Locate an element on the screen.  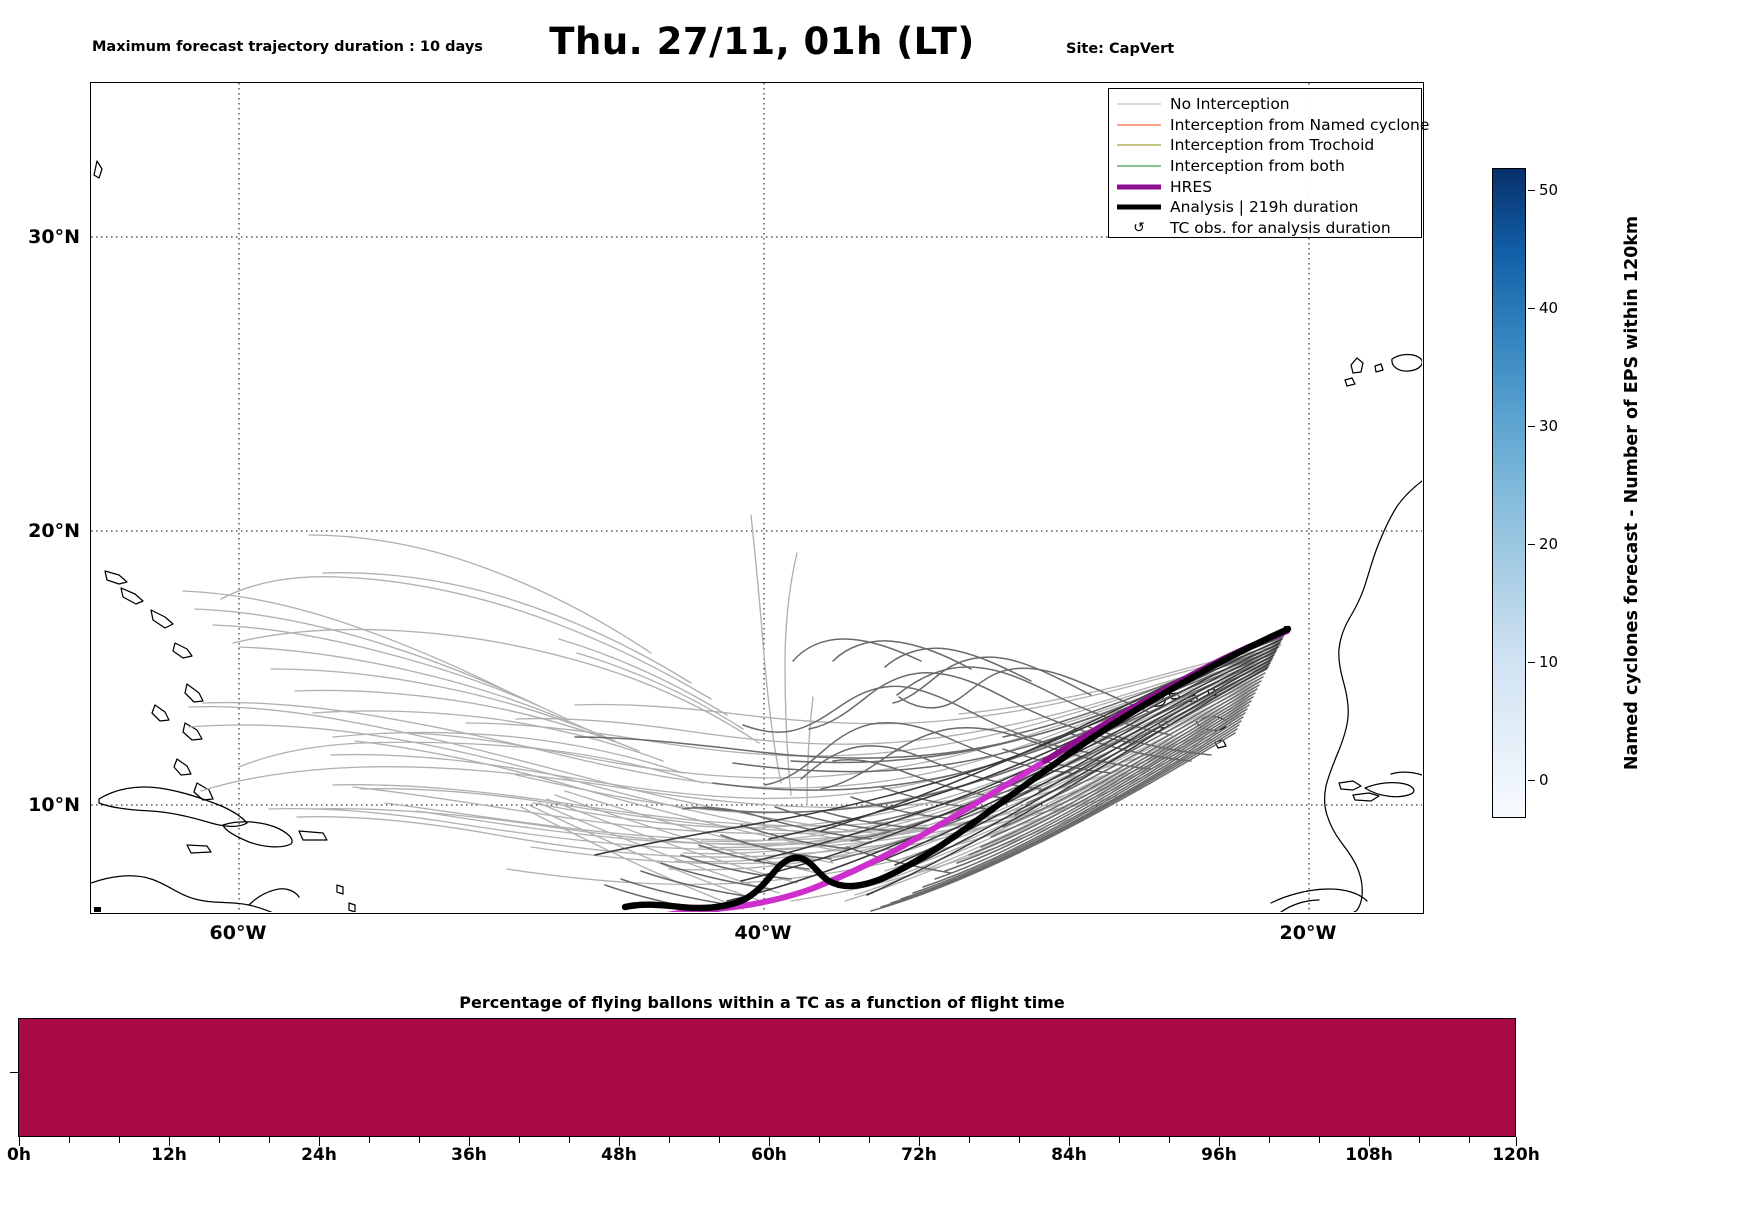
bottom-tickmark-m14 is located at coordinates (1019, 1140).